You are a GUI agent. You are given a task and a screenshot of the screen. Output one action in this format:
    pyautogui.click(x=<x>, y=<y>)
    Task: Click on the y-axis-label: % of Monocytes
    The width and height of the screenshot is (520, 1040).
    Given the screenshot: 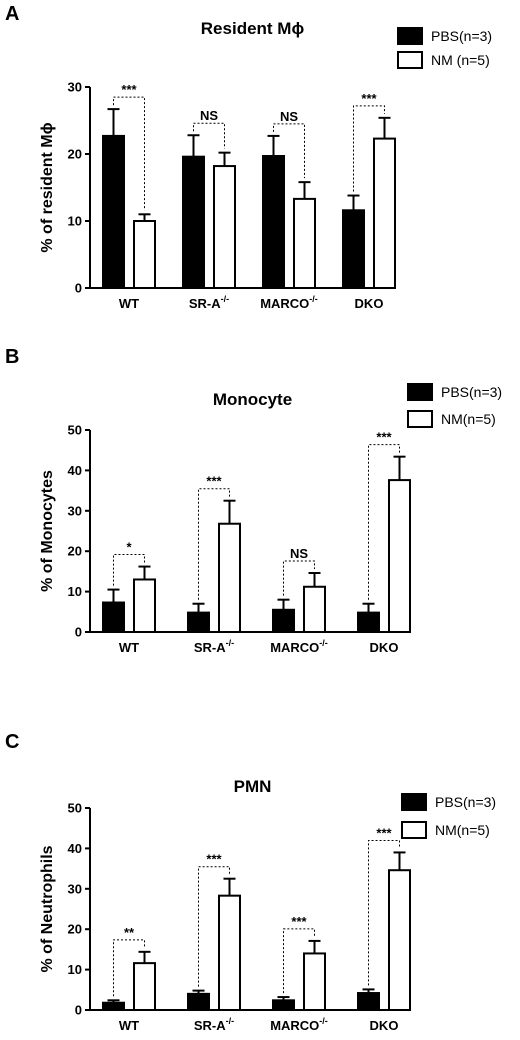 What is the action you would take?
    pyautogui.click(x=47, y=531)
    